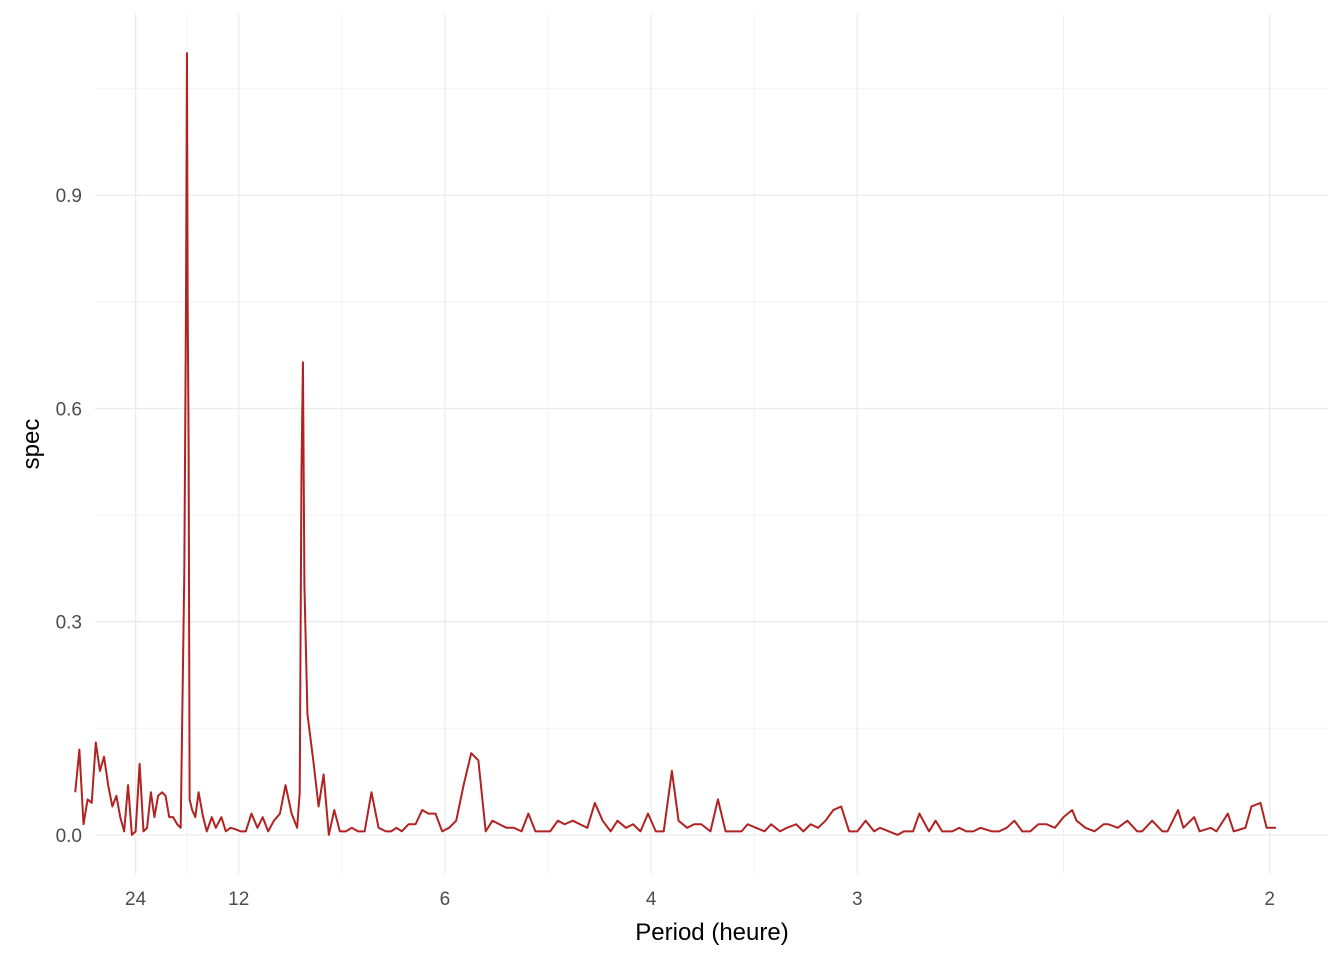 The image size is (1344, 960). What do you see at coordinates (857, 899) in the screenshot?
I see `x-tick-label: 3` at bounding box center [857, 899].